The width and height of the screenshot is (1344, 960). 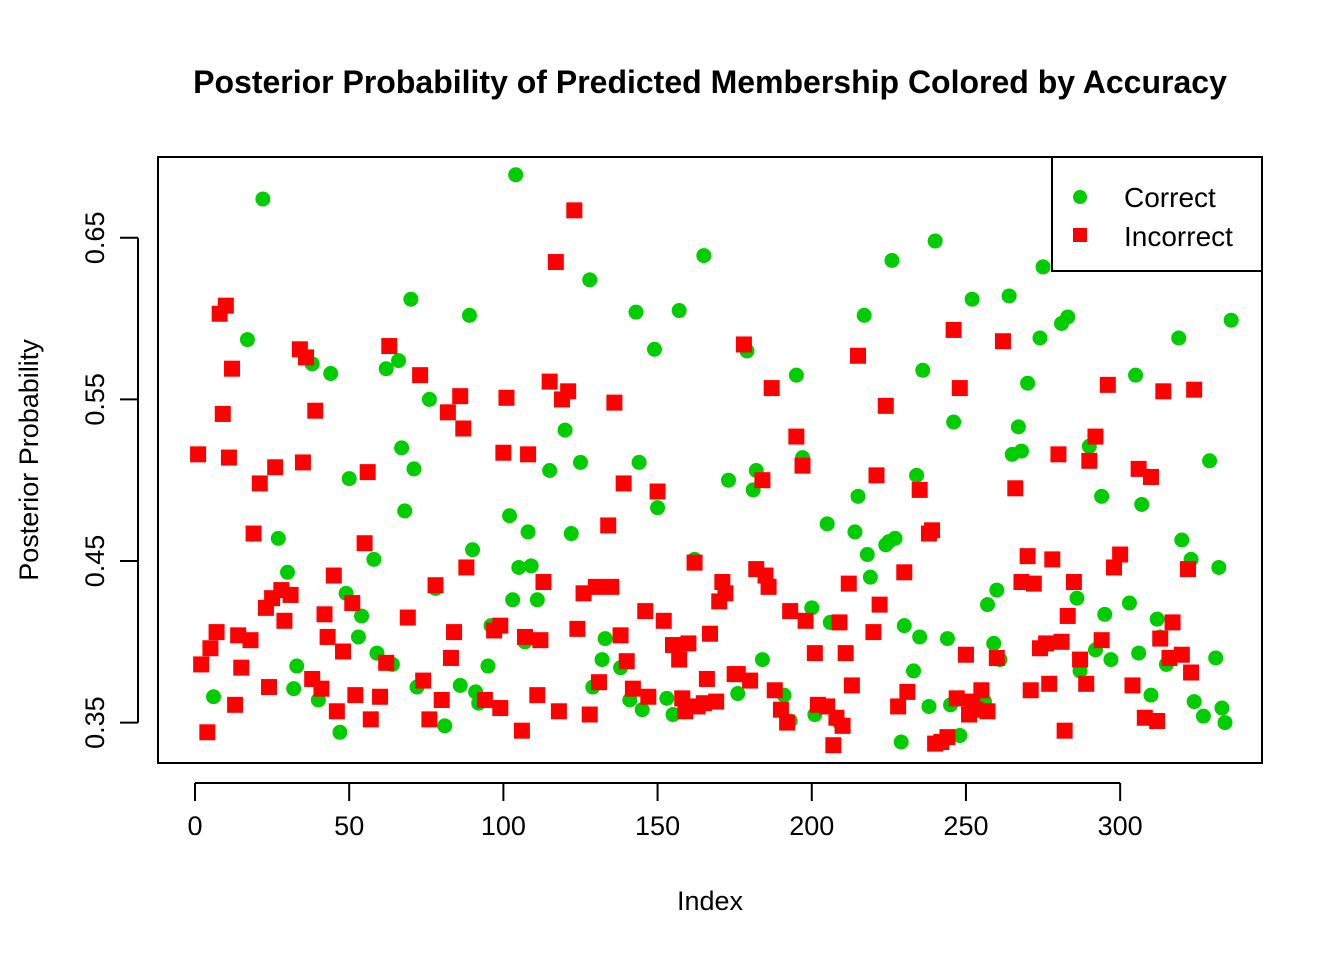 What do you see at coordinates (665, 811) in the screenshot?
I see `x-axis: 0 50 100 150 200 250 300` at bounding box center [665, 811].